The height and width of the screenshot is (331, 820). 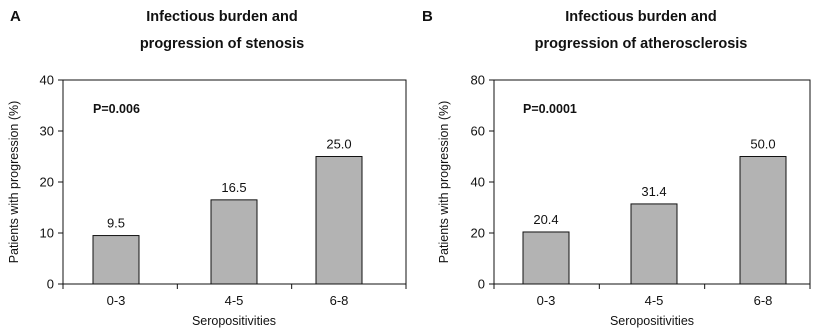 What do you see at coordinates (641, 44) in the screenshot?
I see `panel-b-title-line-2: progression of atherosclerosis` at bounding box center [641, 44].